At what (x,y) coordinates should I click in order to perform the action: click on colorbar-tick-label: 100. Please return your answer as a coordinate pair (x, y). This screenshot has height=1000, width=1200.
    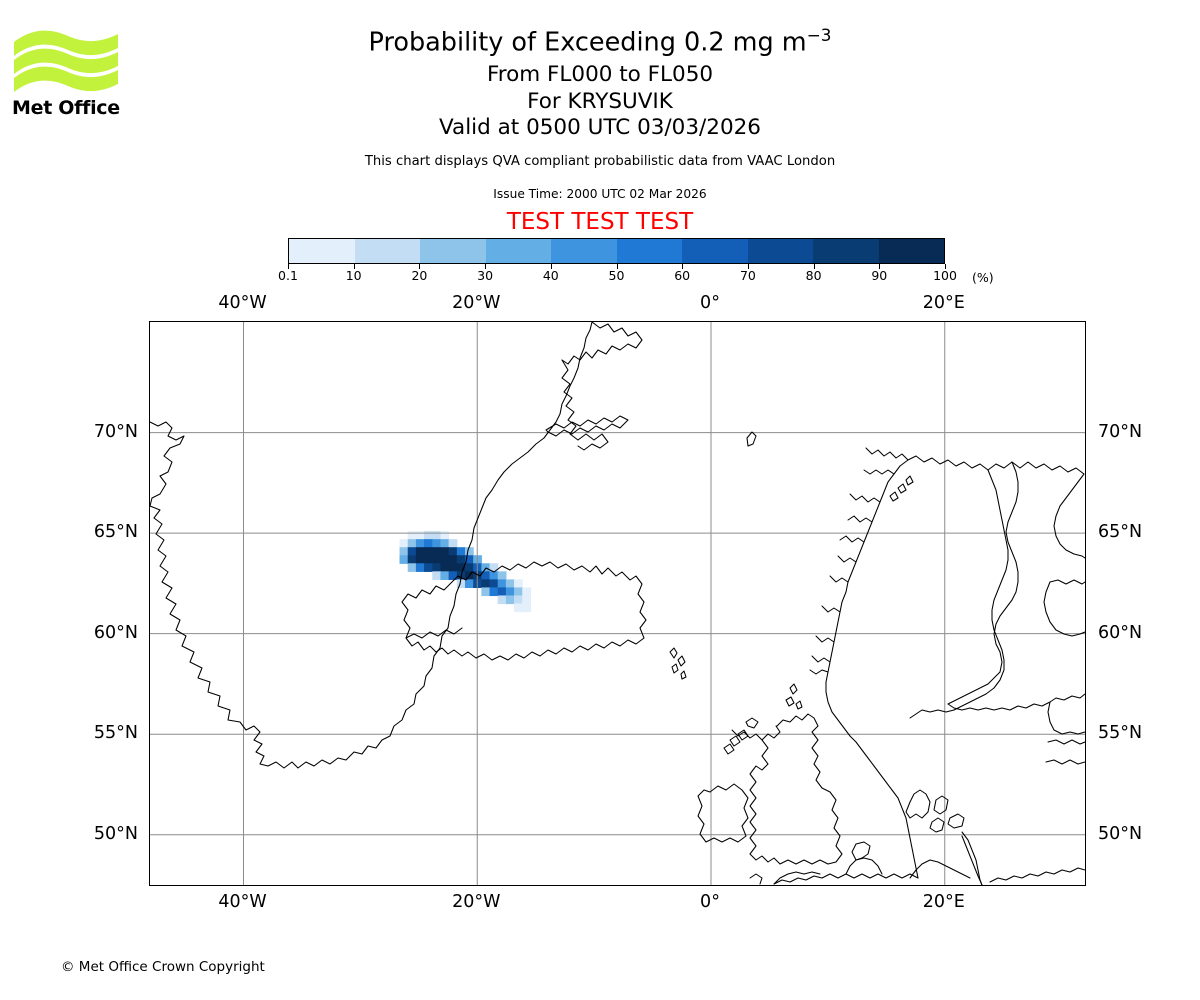
    Looking at the image, I should click on (945, 275).